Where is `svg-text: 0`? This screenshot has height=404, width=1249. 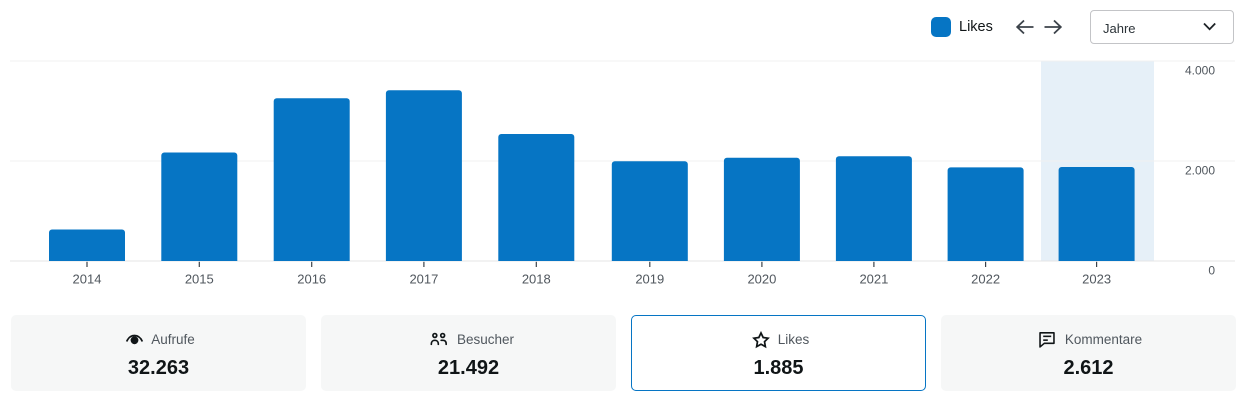 svg-text: 0 is located at coordinates (1211, 270).